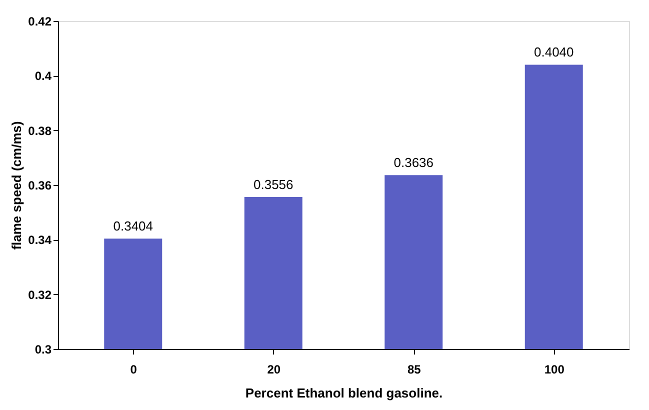 The image size is (649, 410). Describe the element at coordinates (414, 162) in the screenshot. I see `data-label: 0.3636` at that location.